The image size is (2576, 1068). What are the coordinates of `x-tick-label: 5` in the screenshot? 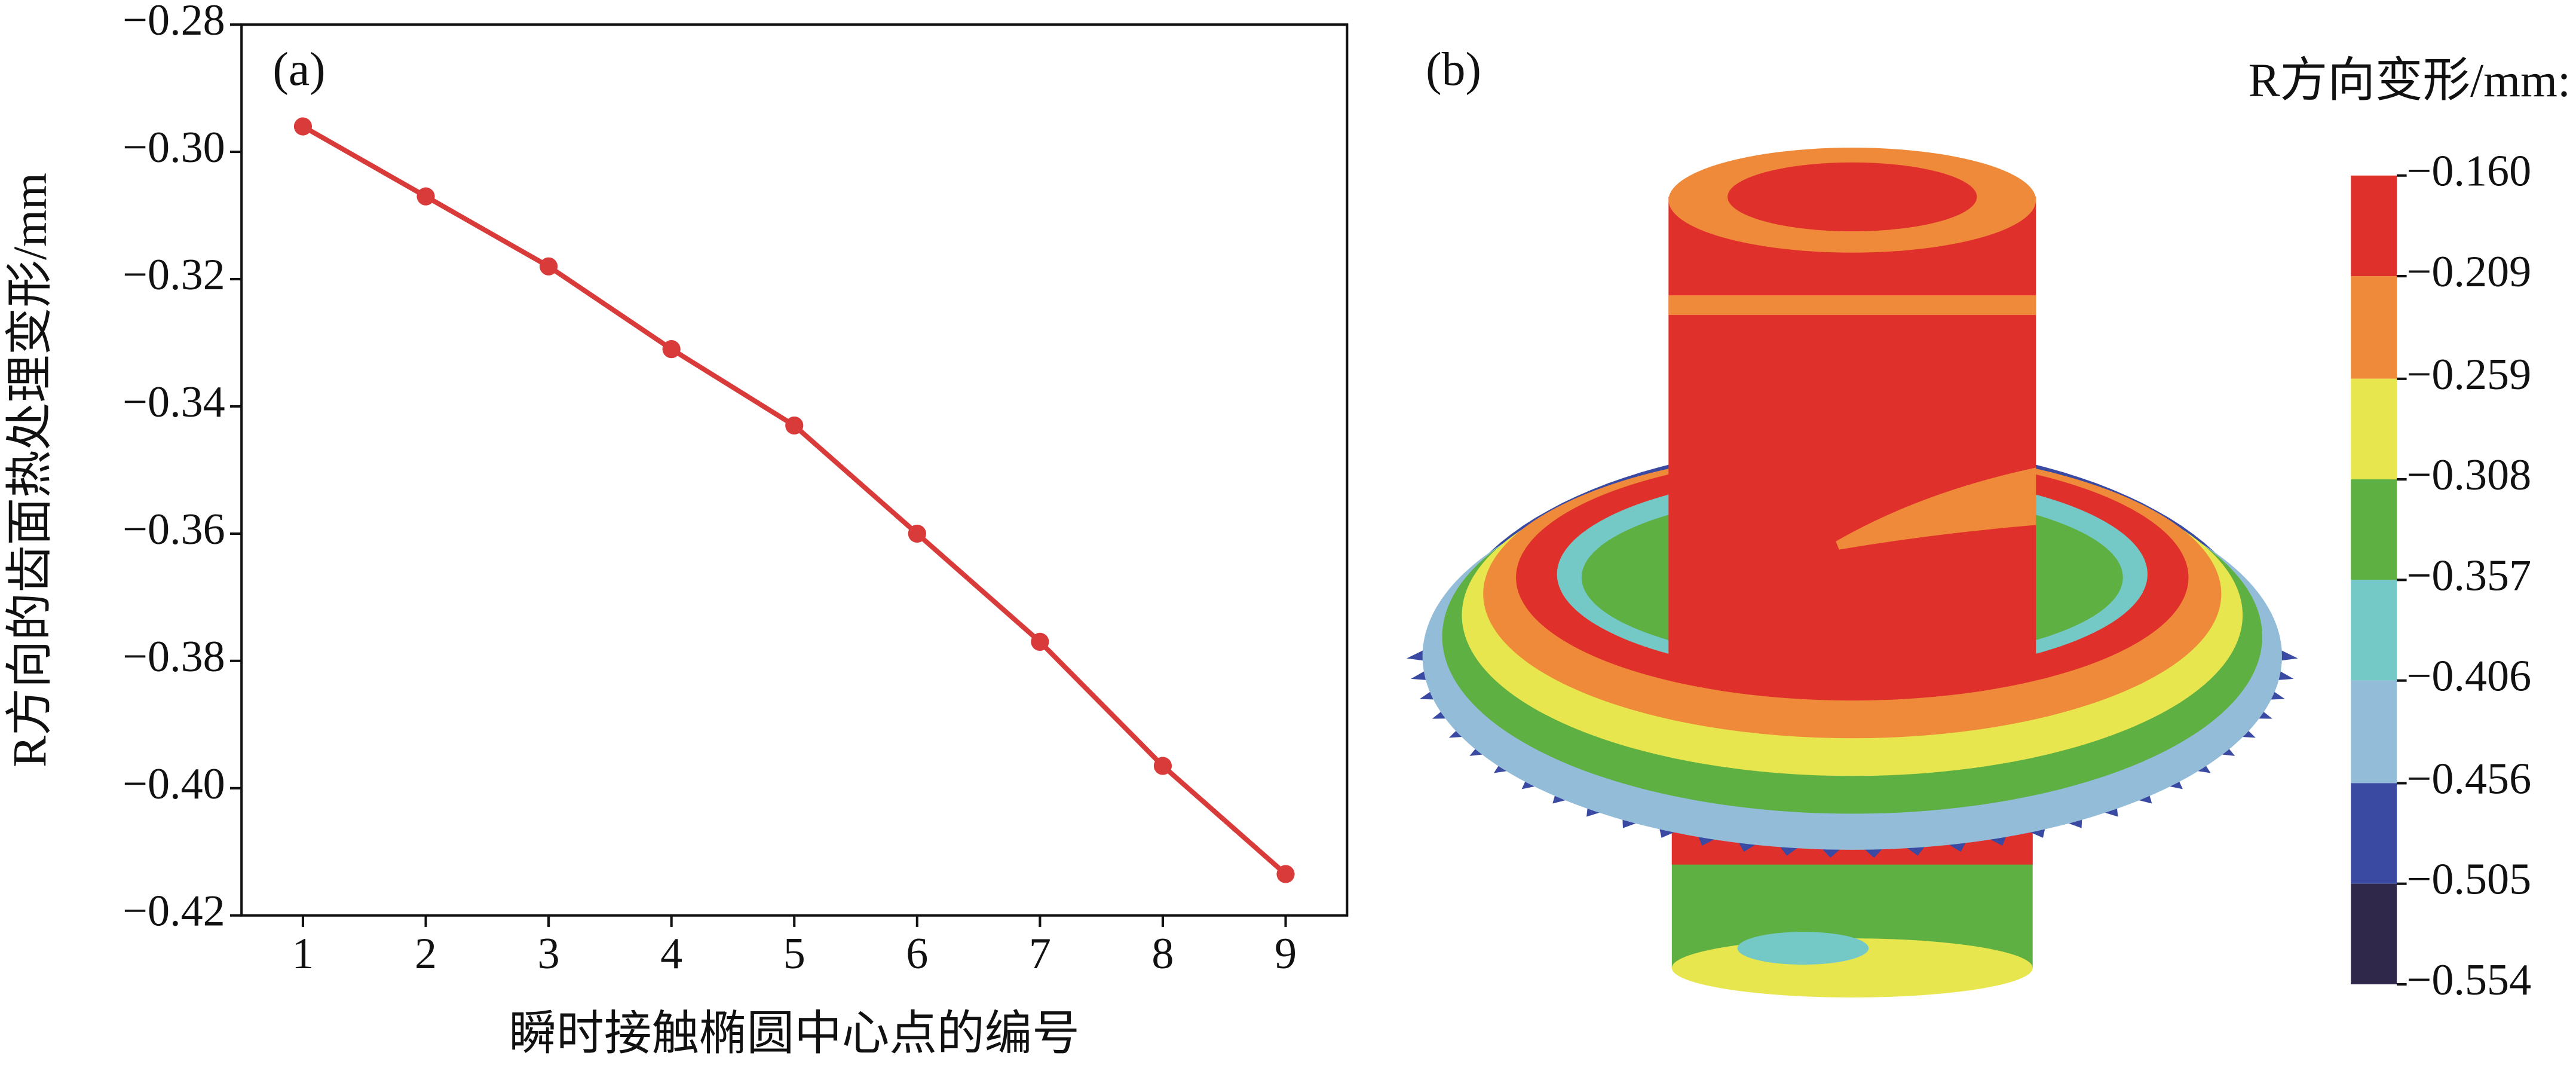 It's located at (794, 953).